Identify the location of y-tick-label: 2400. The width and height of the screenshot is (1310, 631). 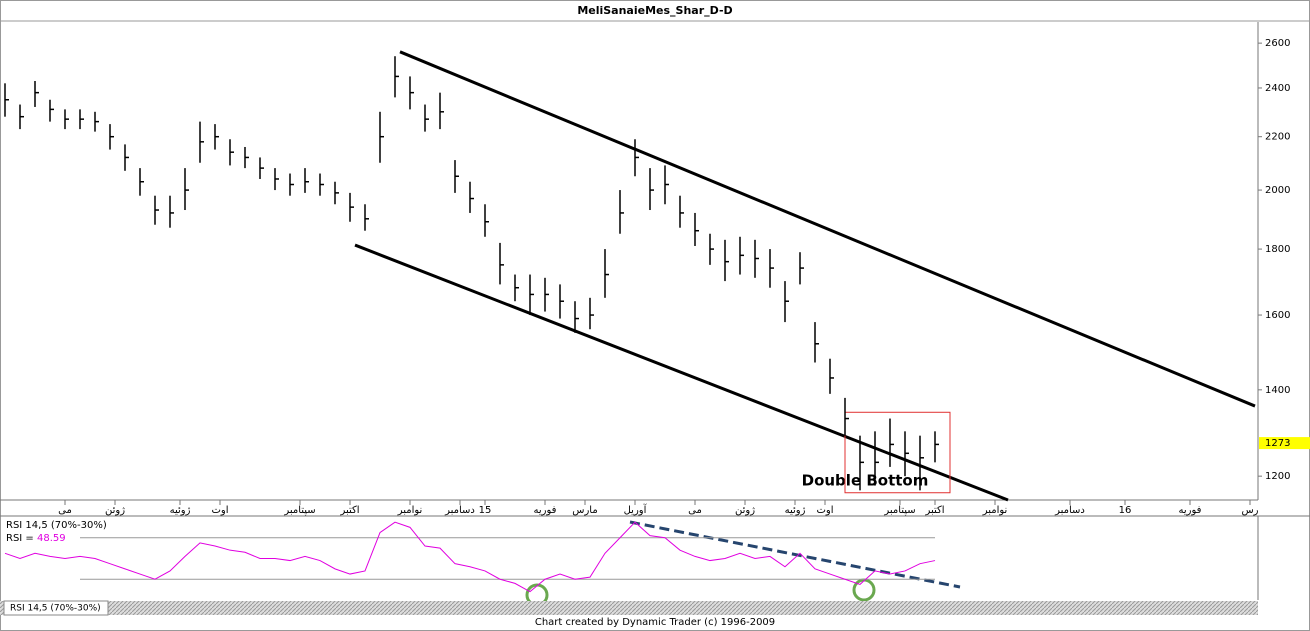
(1277, 88).